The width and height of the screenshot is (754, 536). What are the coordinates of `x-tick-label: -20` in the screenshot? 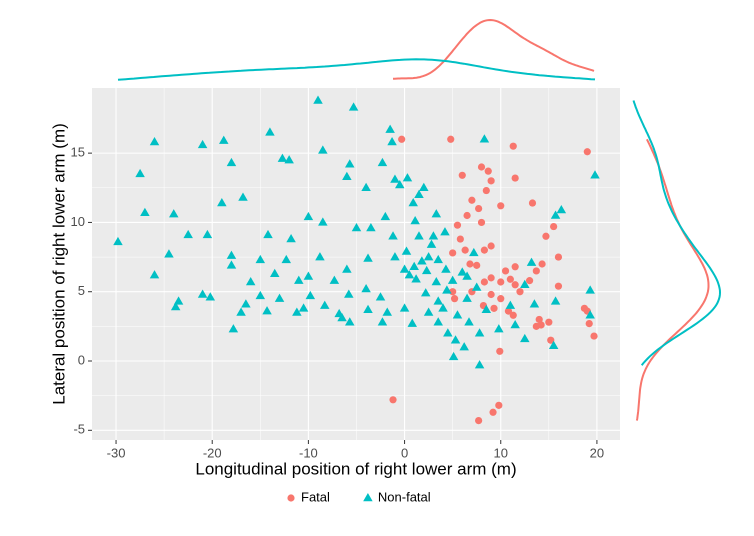 It's located at (212, 452).